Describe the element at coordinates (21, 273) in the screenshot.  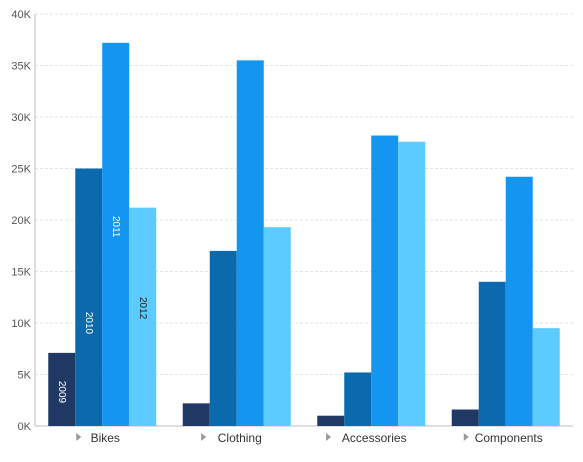
I see `y-tick-label: 15K` at that location.